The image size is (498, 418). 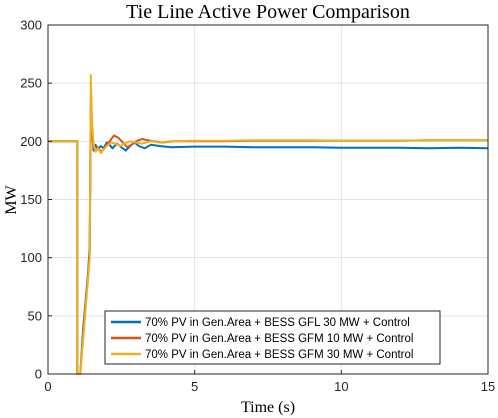 What do you see at coordinates (31, 25) in the screenshot?
I see `y-tick-label: 300` at bounding box center [31, 25].